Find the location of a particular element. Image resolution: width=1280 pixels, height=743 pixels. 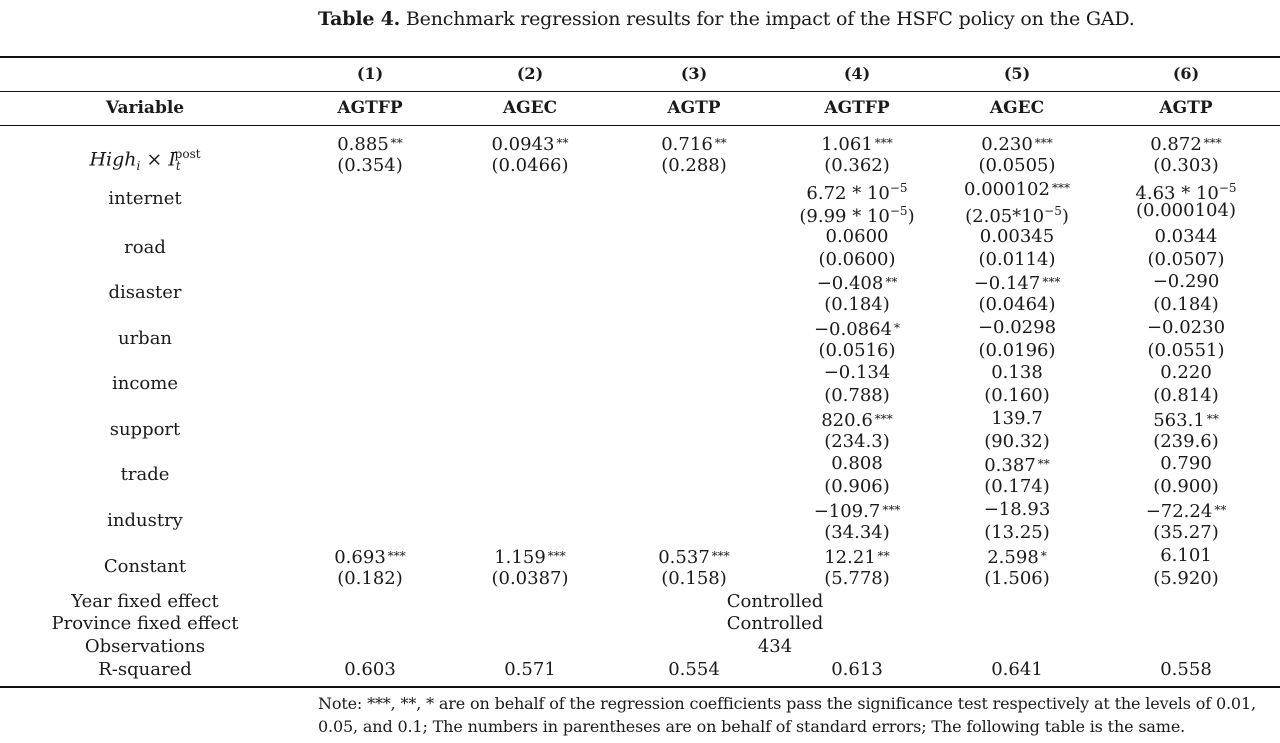

r-squared-value: 0.558 is located at coordinates (1186, 669).